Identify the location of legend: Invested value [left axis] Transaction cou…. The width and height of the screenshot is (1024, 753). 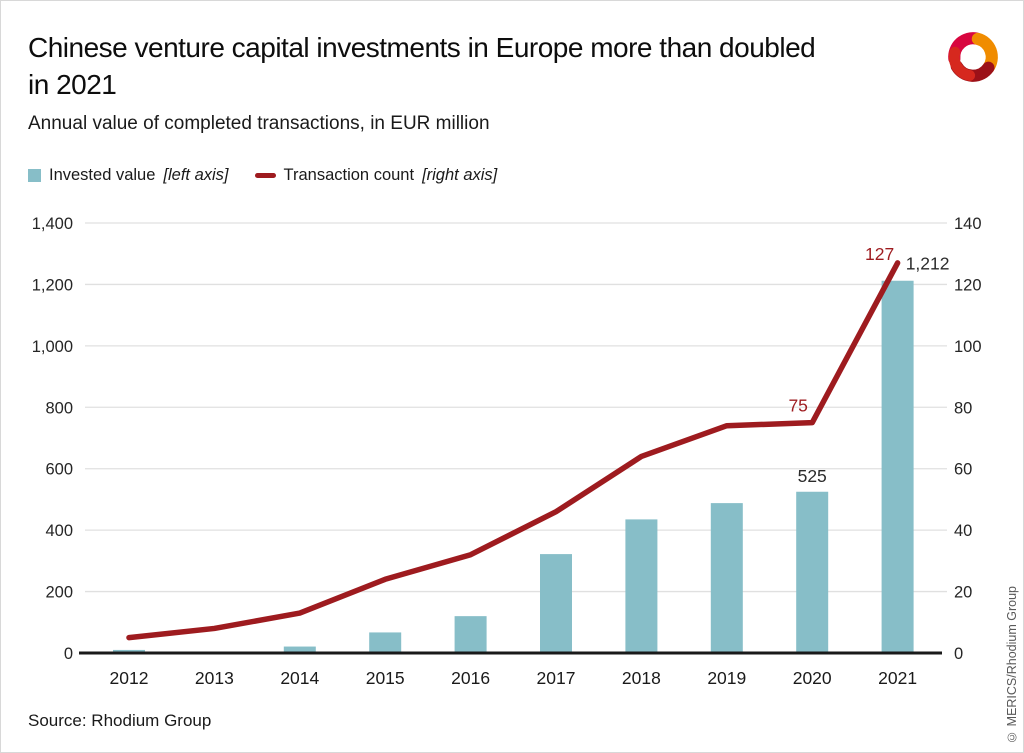
(262, 175).